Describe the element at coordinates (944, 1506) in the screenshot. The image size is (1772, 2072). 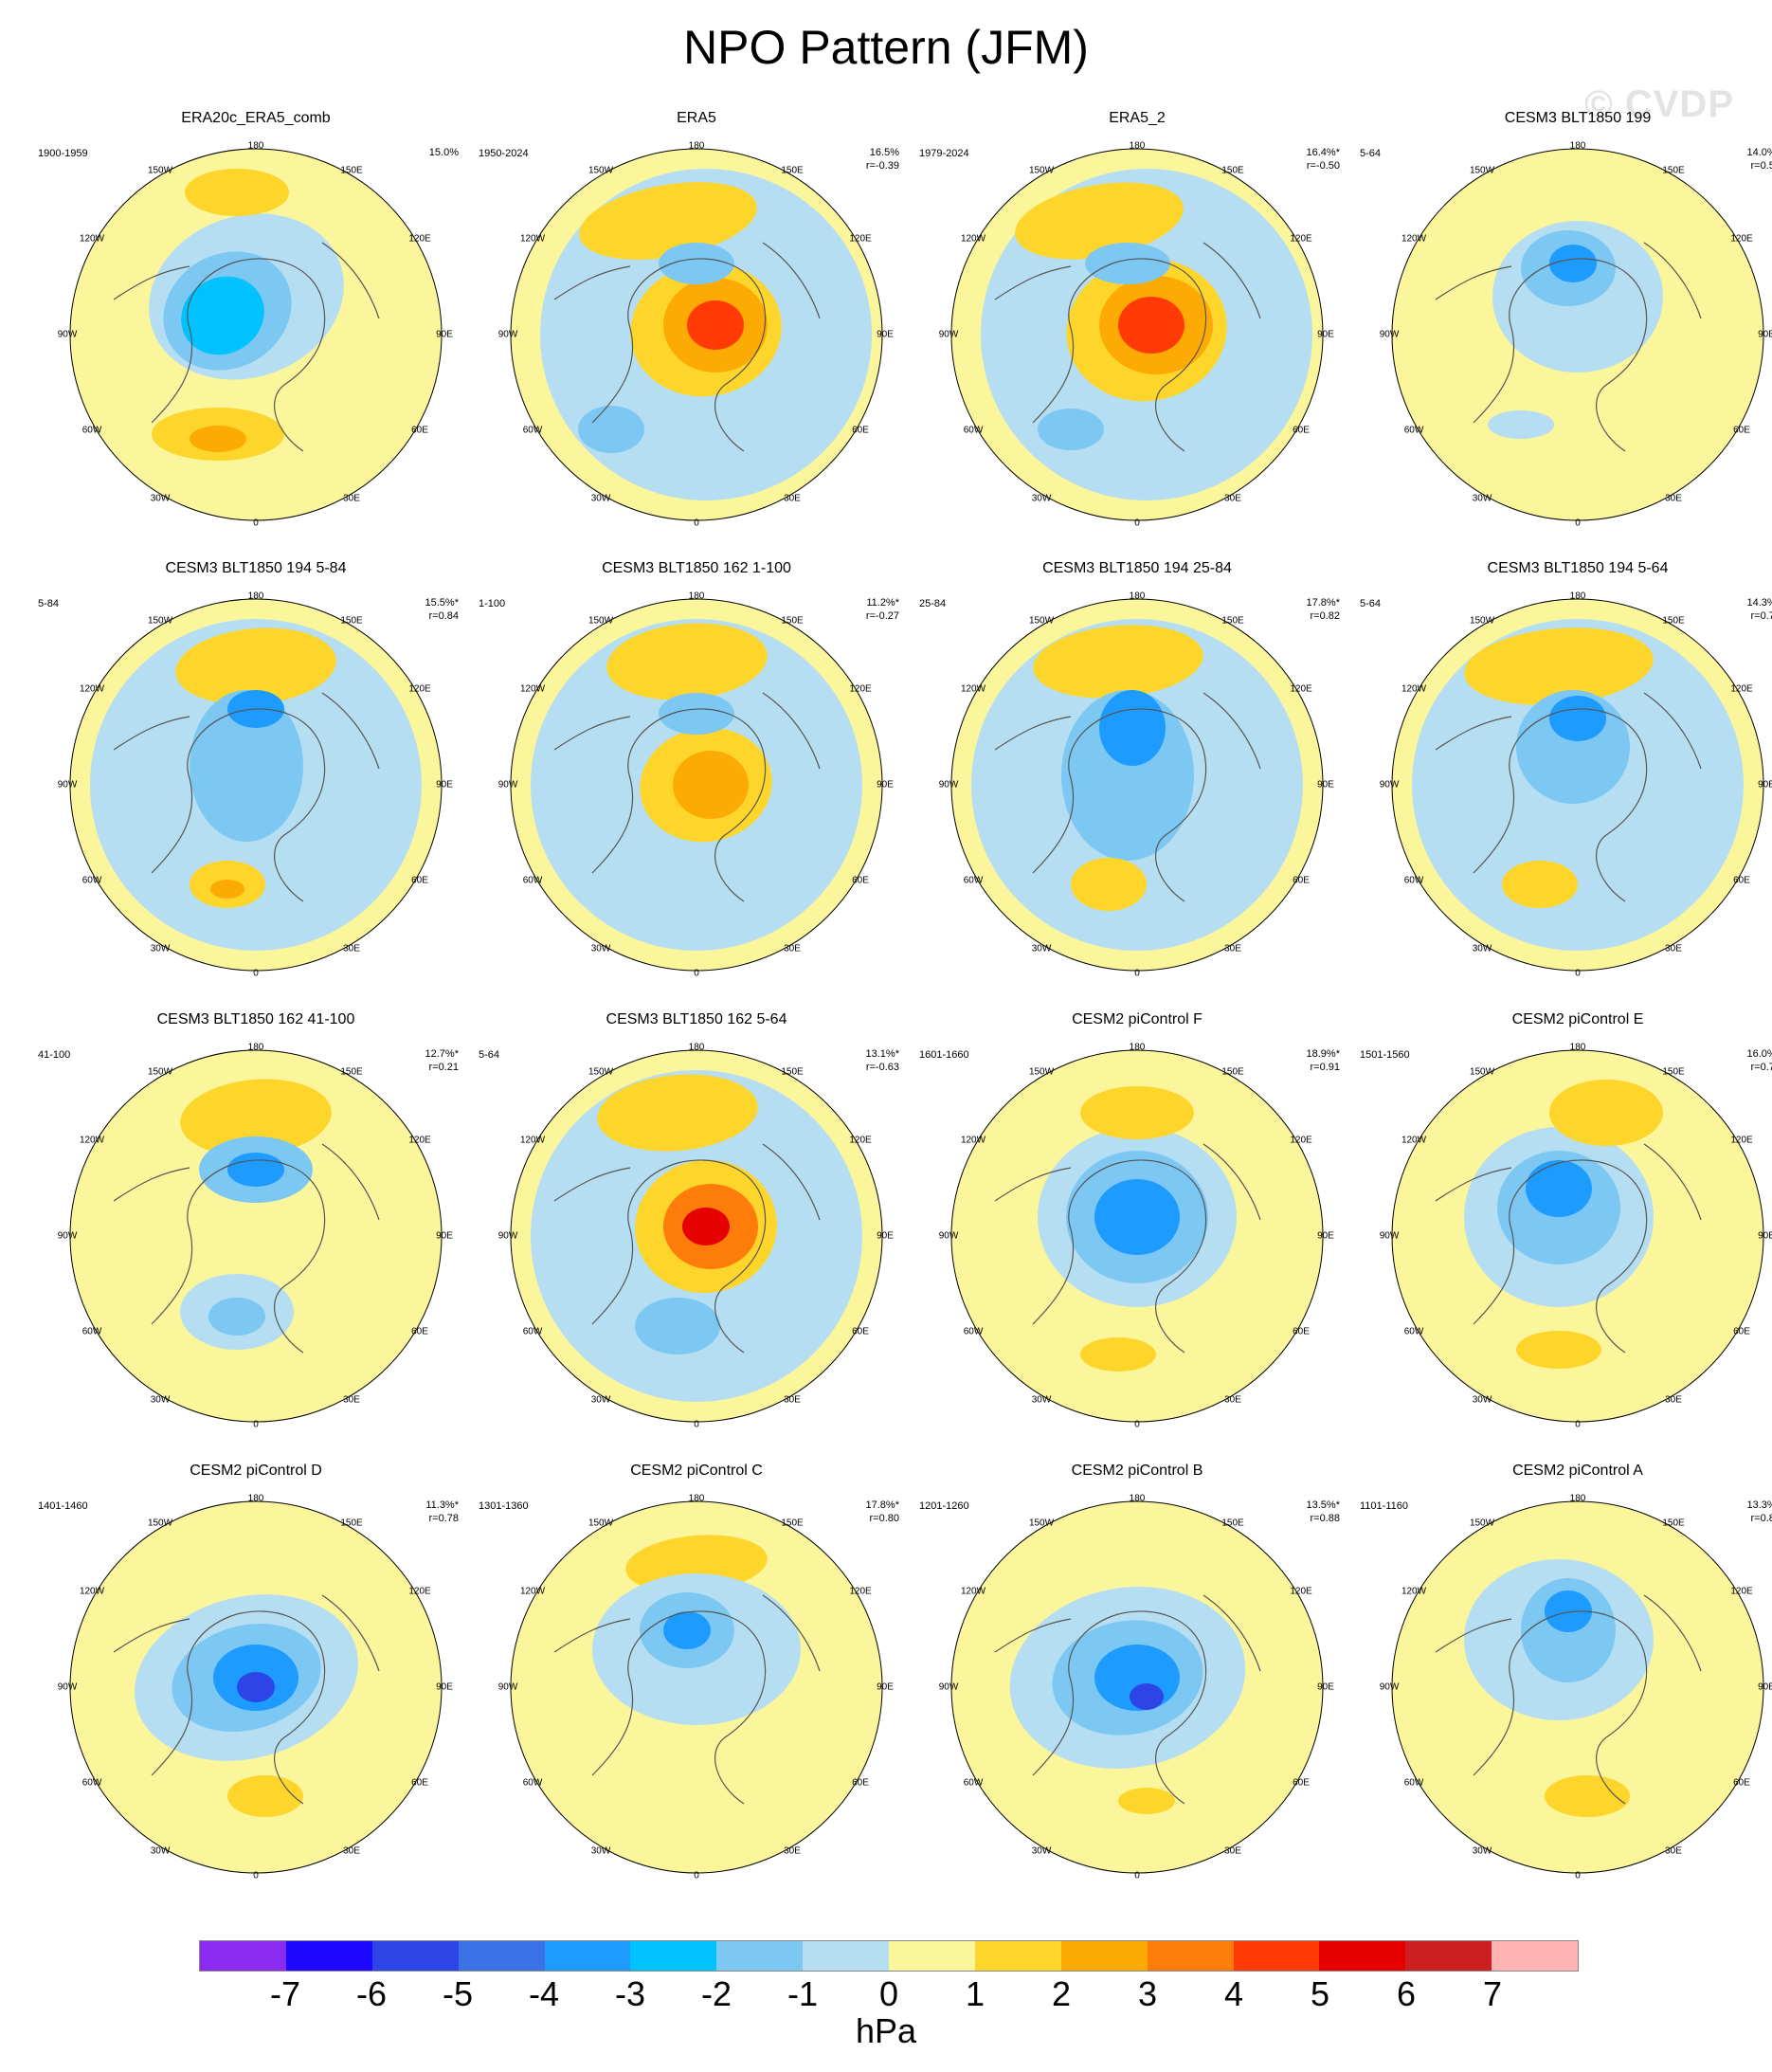
I see `panel-years: 1201-1260` at that location.